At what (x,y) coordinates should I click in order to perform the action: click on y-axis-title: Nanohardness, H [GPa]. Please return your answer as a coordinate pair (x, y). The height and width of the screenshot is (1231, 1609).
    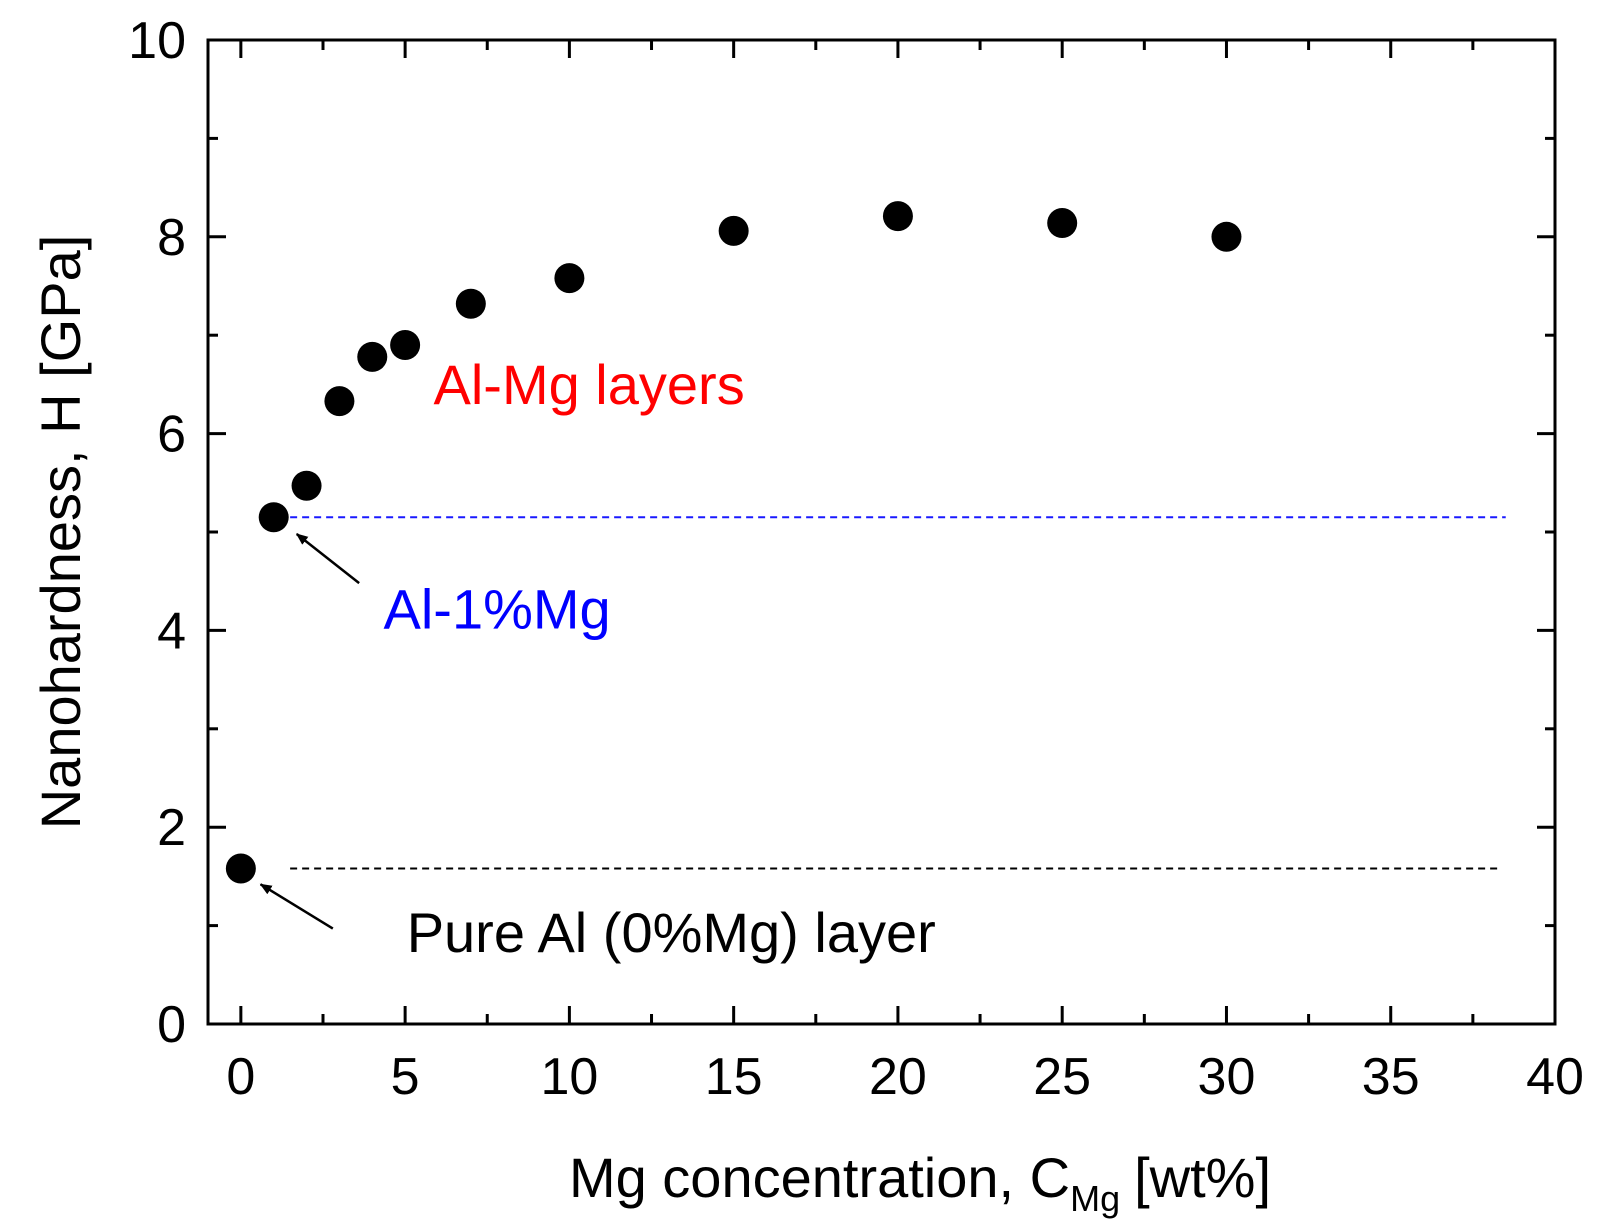
    Looking at the image, I should click on (60, 532).